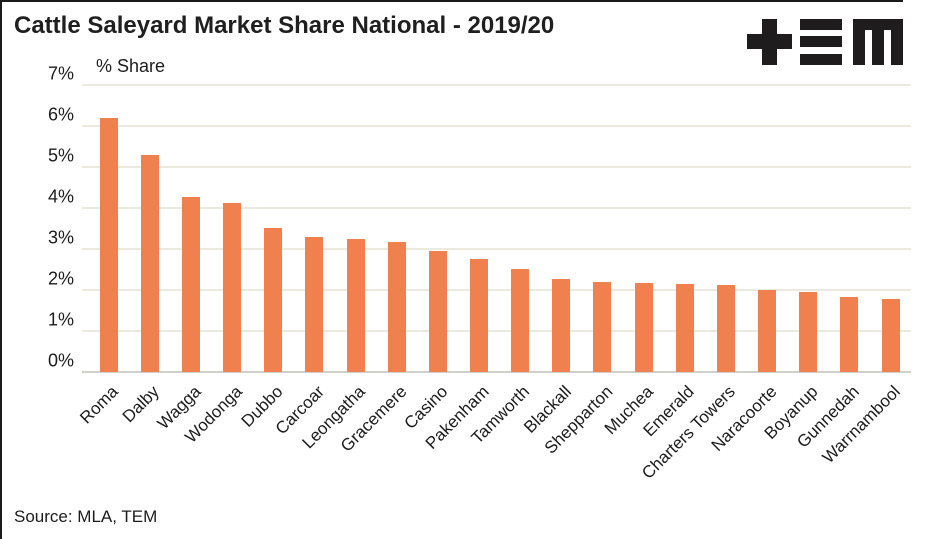  Describe the element at coordinates (561, 325) in the screenshot. I see `bar-blackall` at that location.